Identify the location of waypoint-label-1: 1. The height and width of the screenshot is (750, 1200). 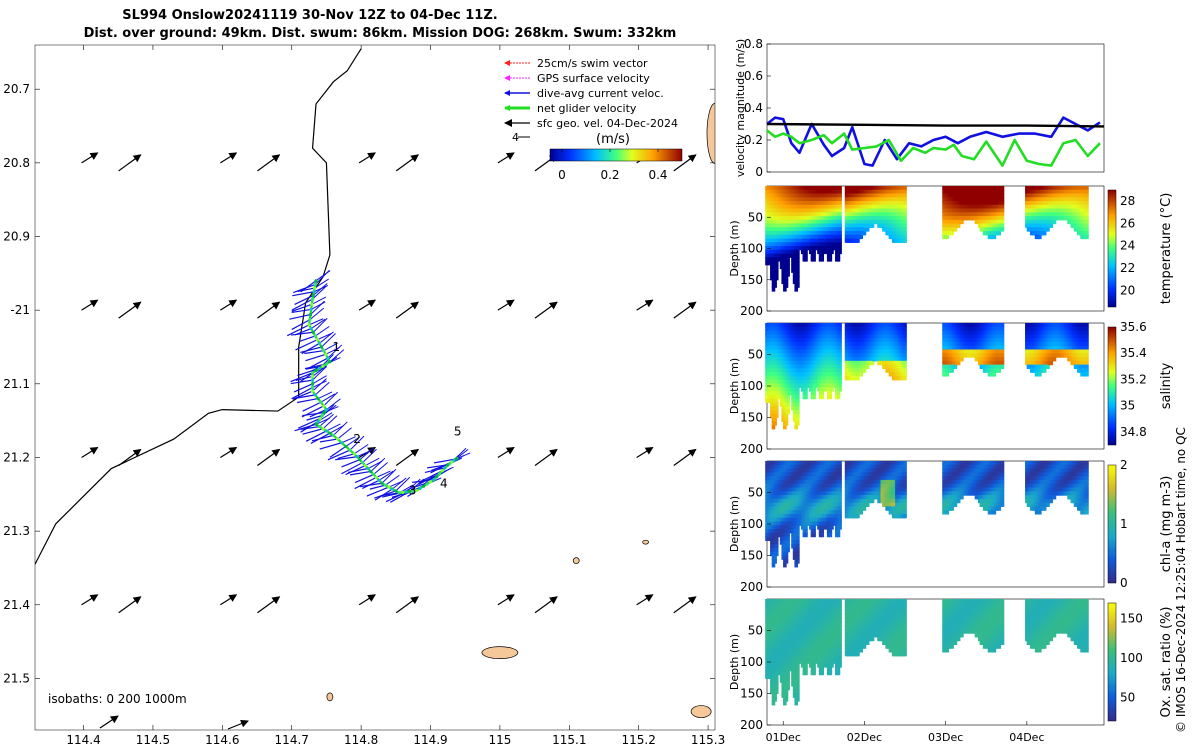
(336, 347).